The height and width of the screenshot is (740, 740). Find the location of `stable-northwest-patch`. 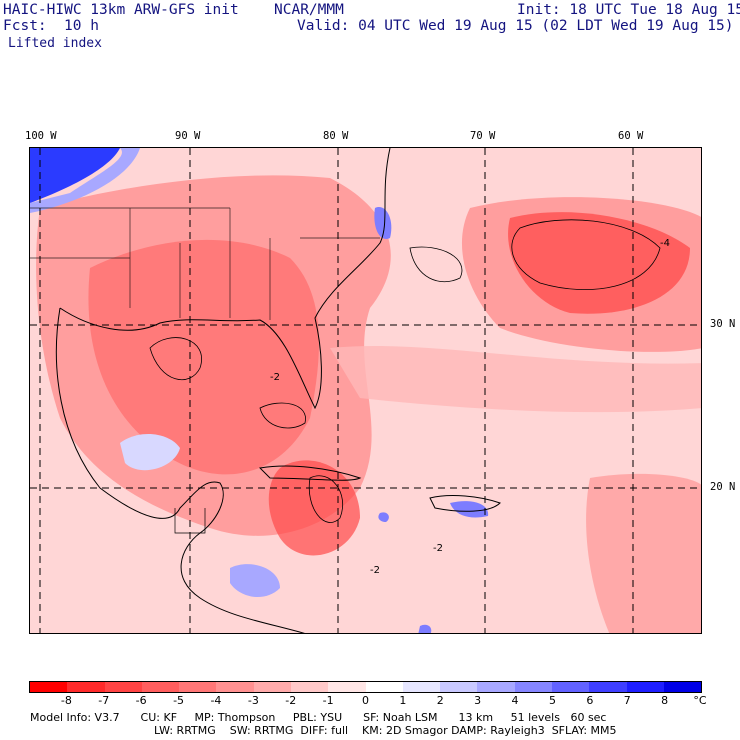

stable-northwest-patch is located at coordinates (75, 175).